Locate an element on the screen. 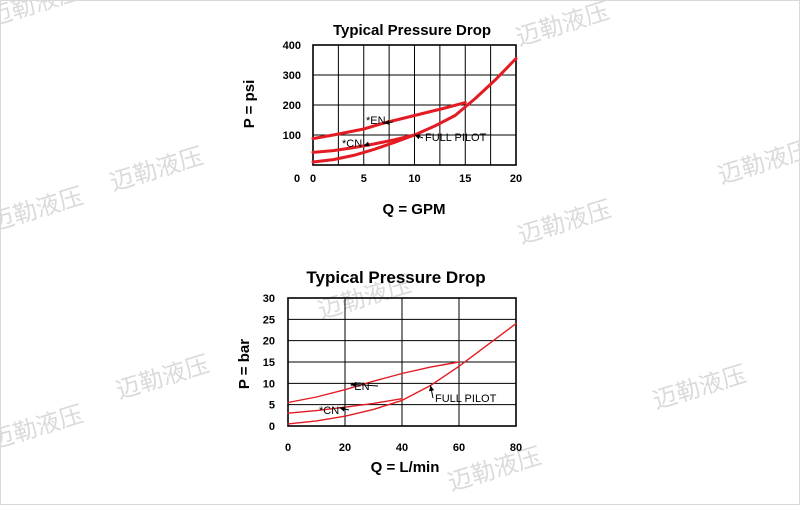  x-tick-label: 10 is located at coordinates (414, 179).